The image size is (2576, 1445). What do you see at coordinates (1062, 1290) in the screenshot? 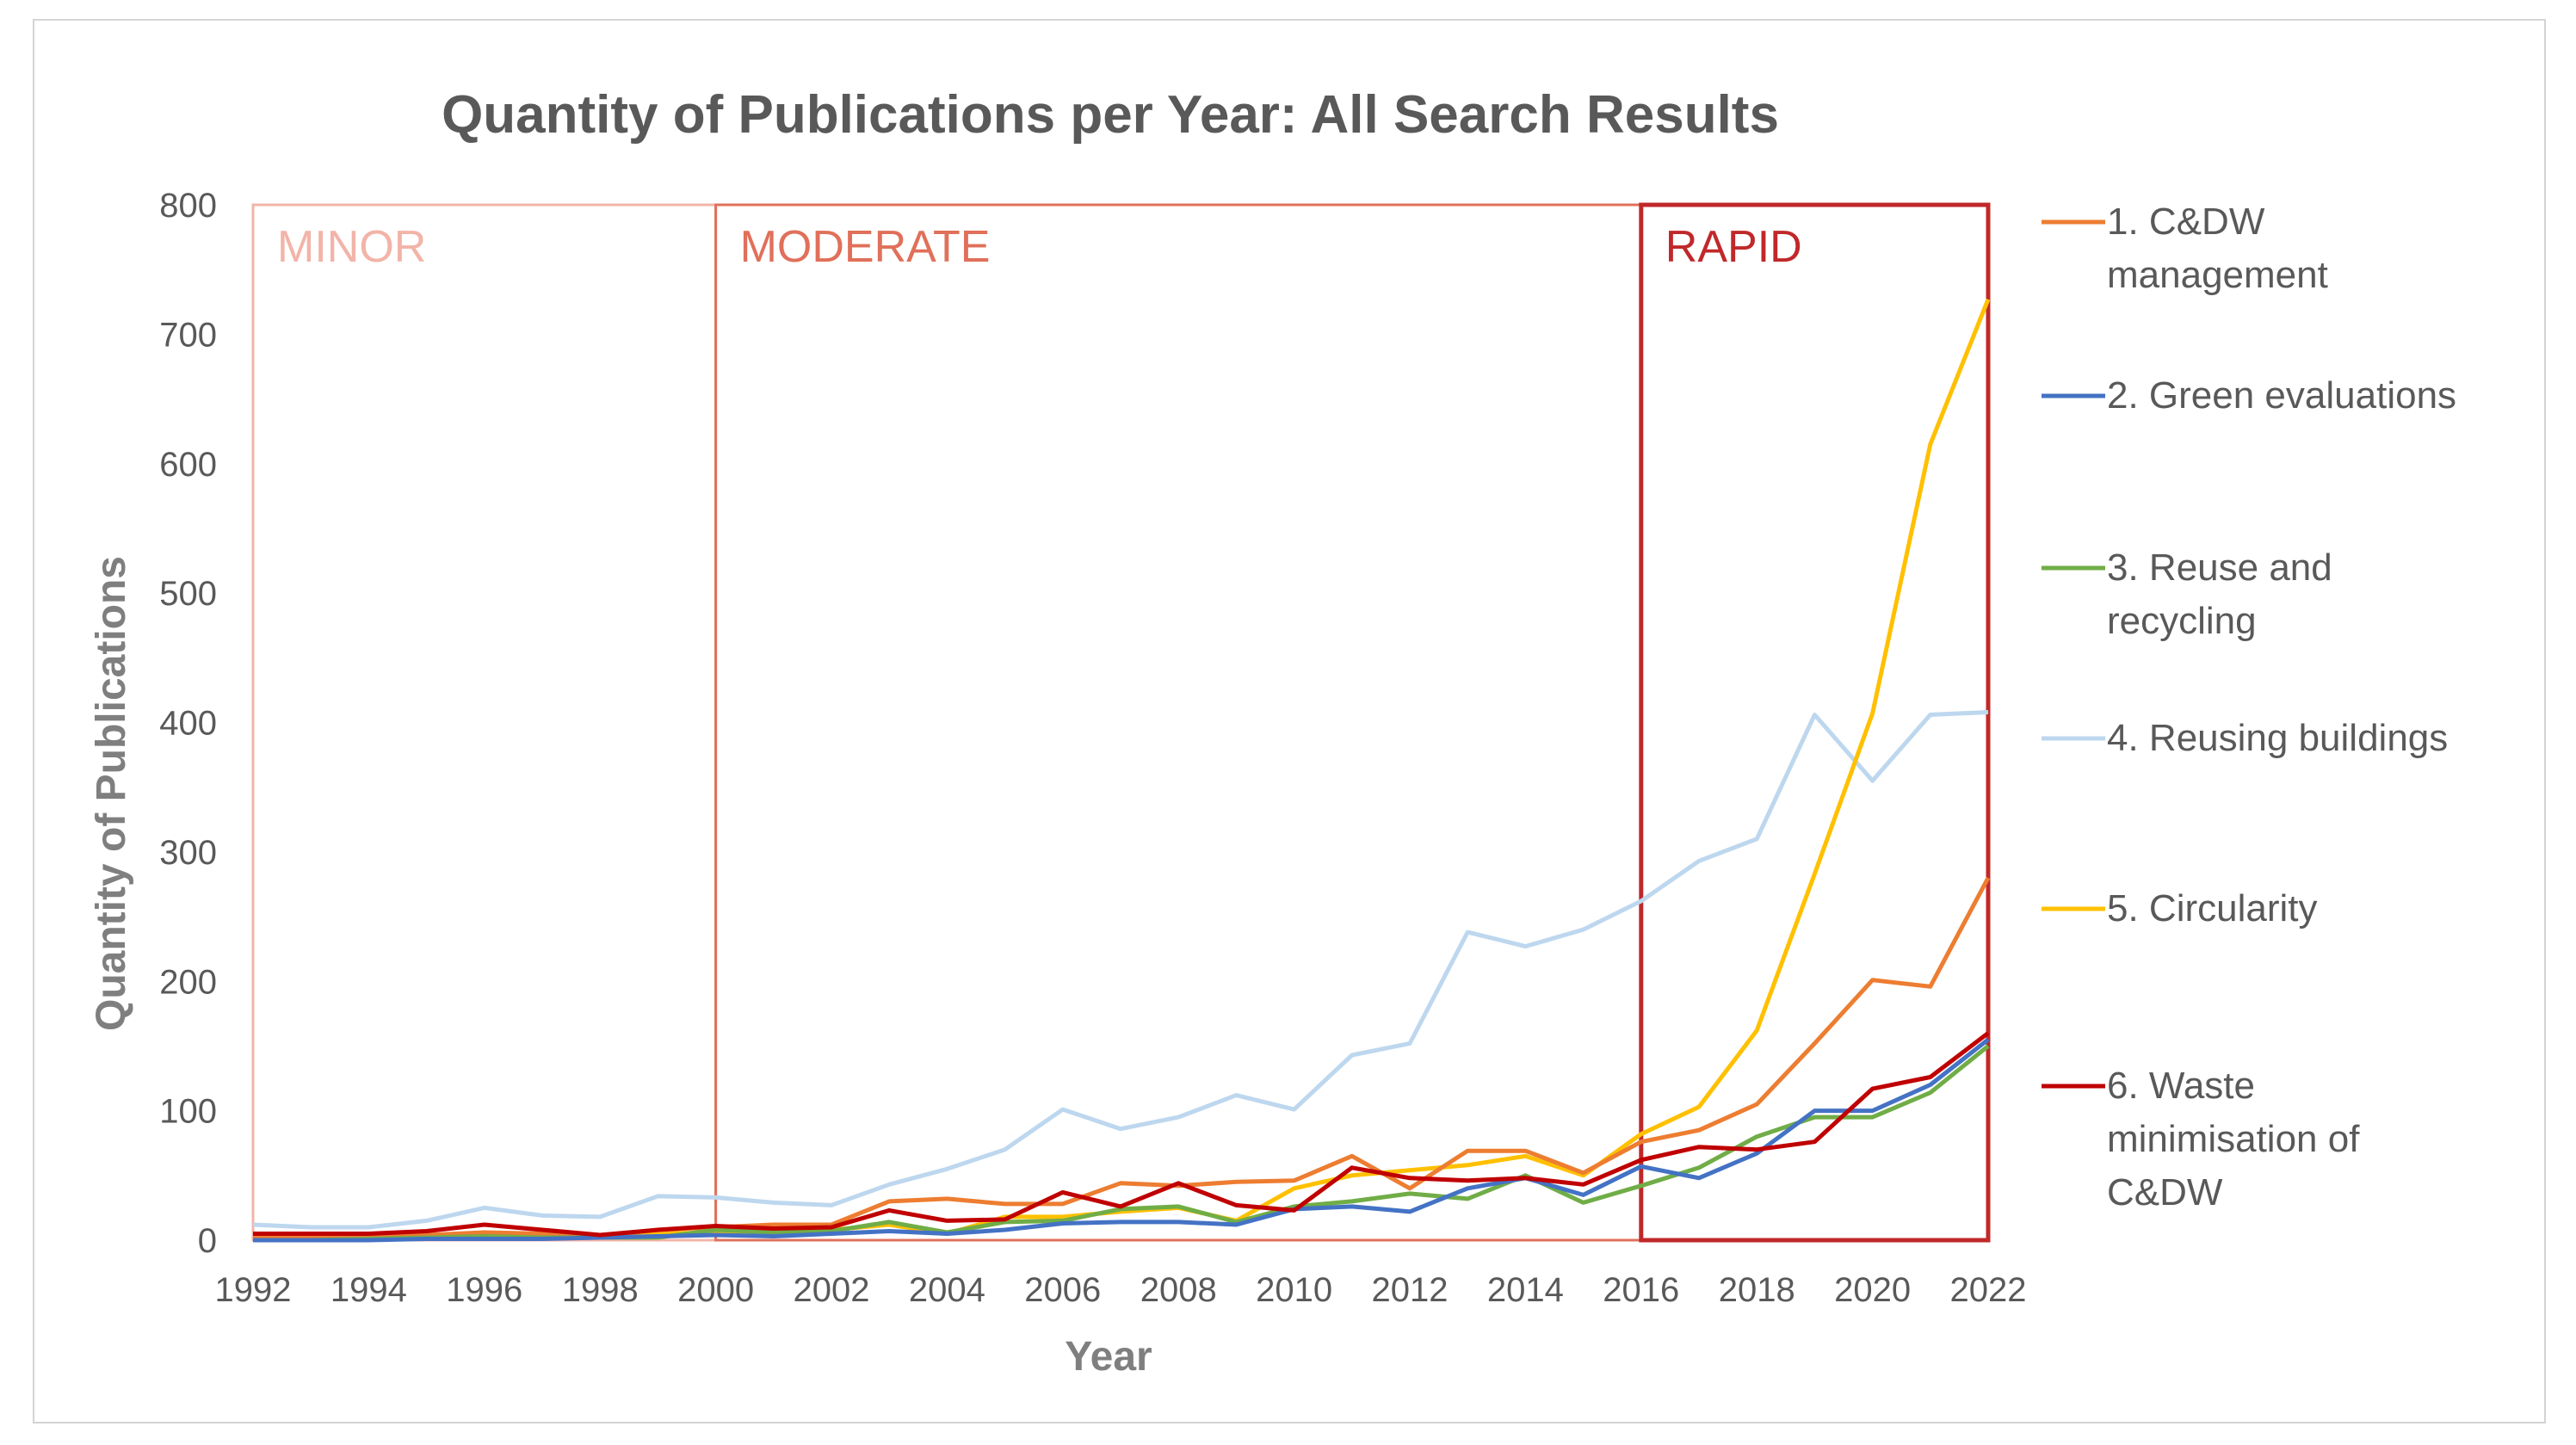
I see `x-tick-label: 2006` at bounding box center [1062, 1290].